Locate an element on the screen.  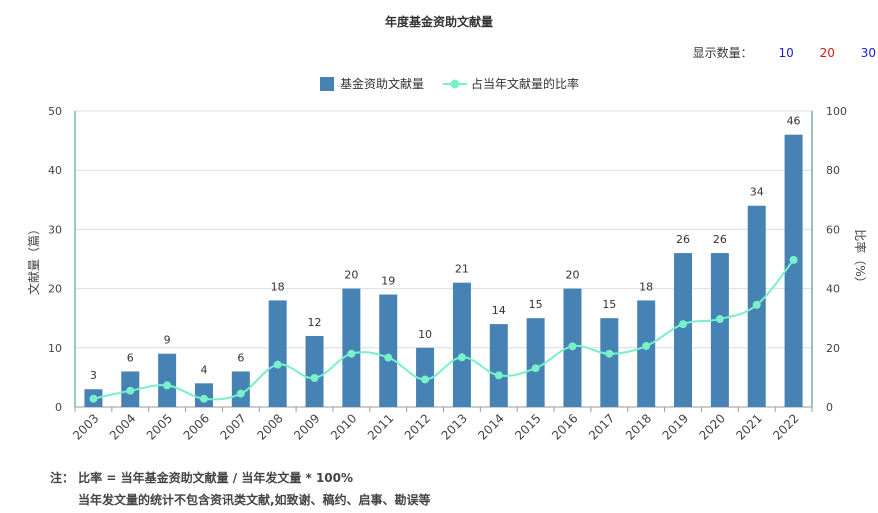
y-tick-label: 0 is located at coordinates (58, 407).